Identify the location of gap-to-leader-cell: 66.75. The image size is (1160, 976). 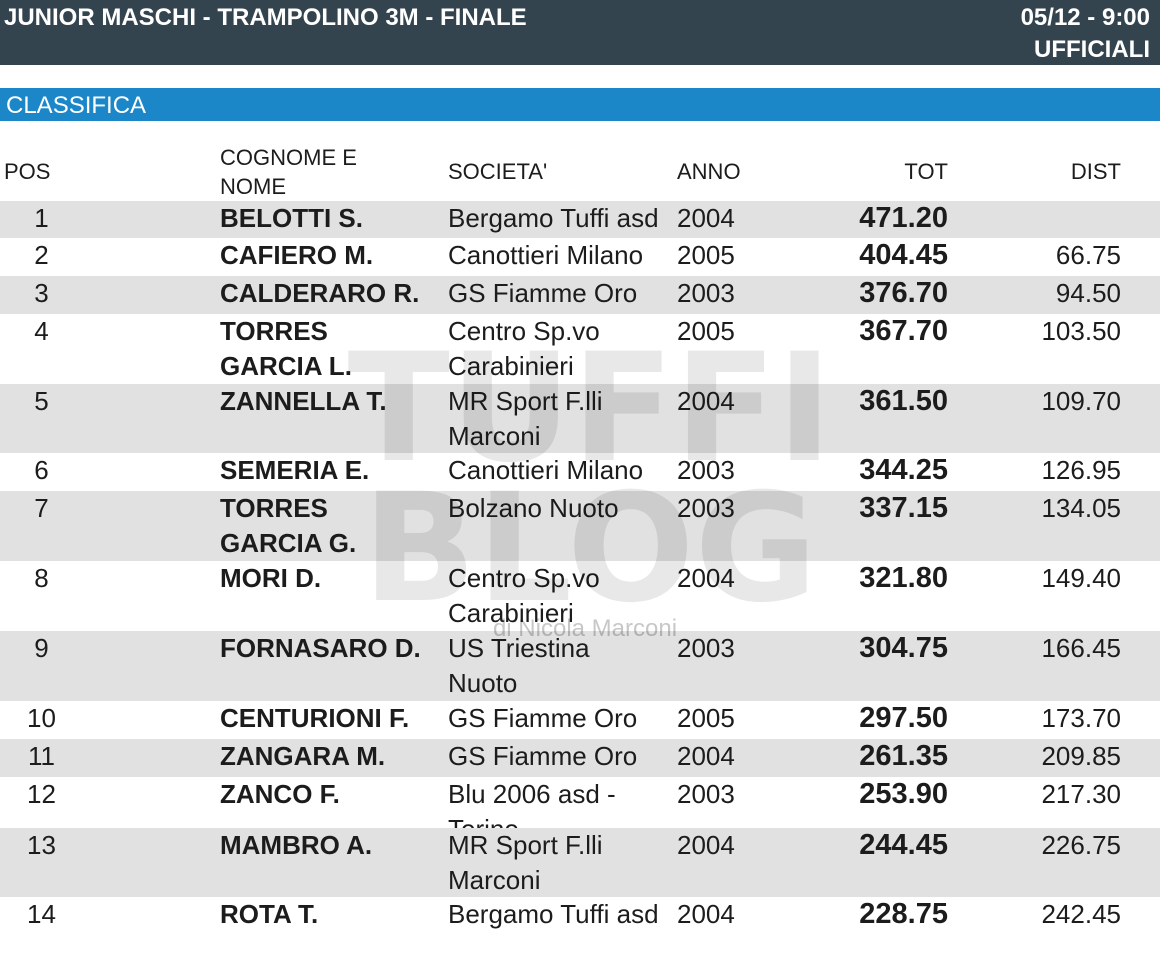
(1088, 255).